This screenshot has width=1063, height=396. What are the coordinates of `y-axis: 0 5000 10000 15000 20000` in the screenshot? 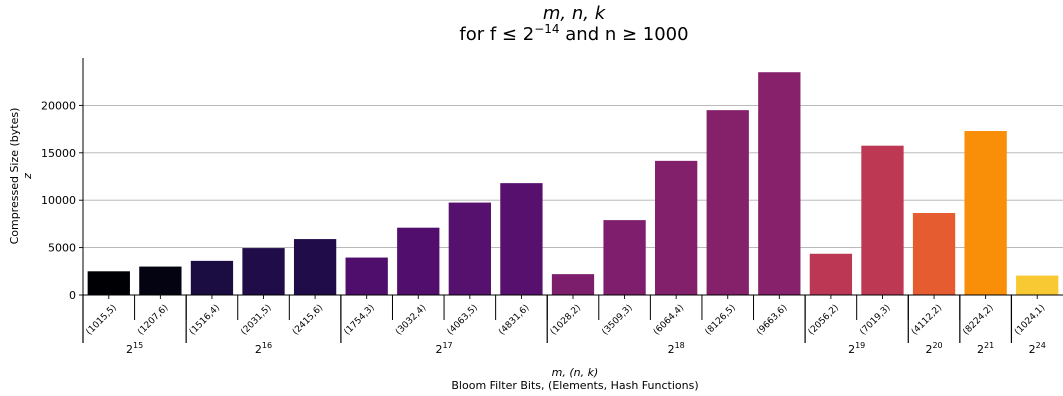 It's located at (62, 180).